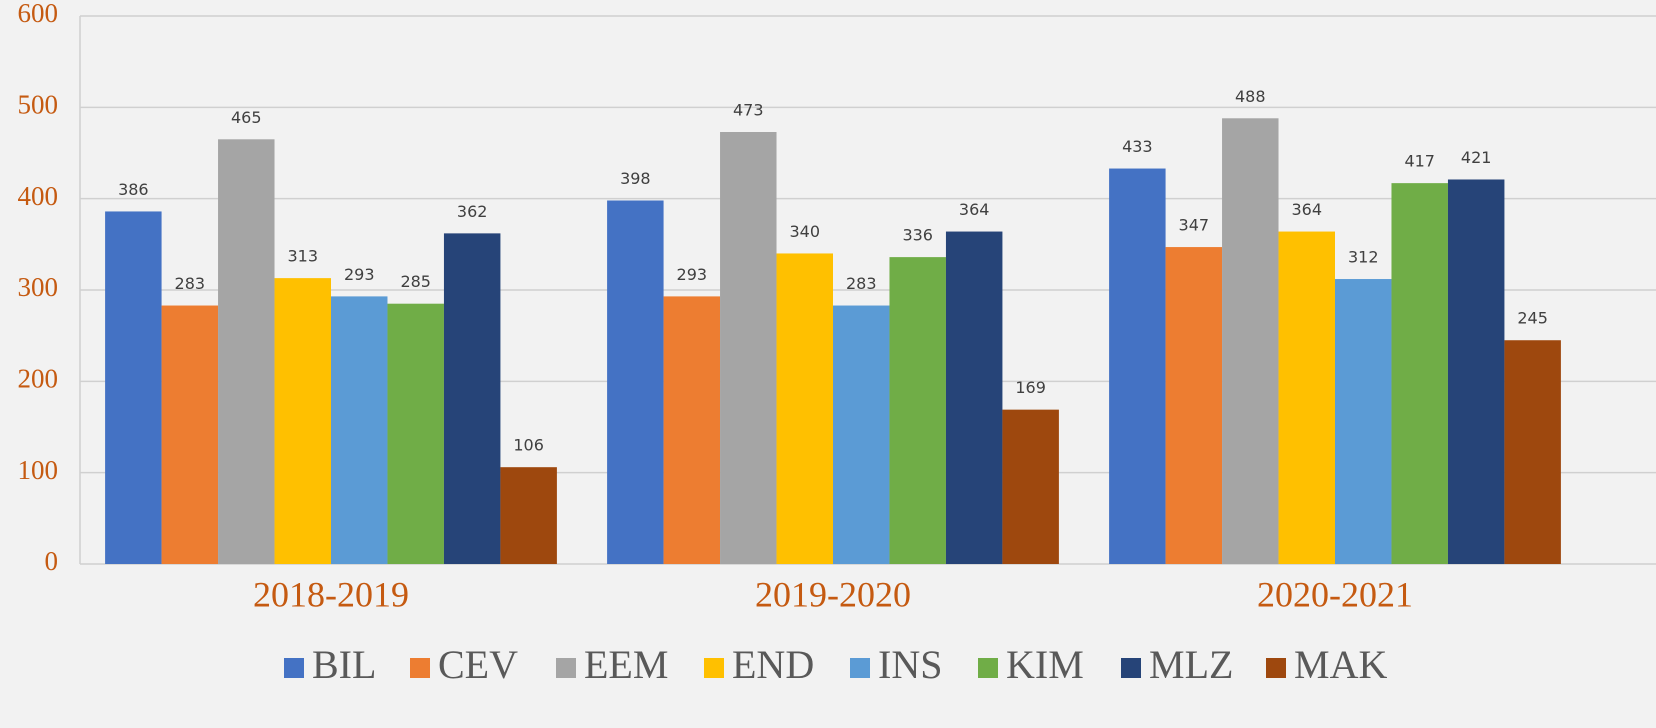 This screenshot has width=1656, height=728. Describe the element at coordinates (804, 231) in the screenshot. I see `data-label: 340` at that location.